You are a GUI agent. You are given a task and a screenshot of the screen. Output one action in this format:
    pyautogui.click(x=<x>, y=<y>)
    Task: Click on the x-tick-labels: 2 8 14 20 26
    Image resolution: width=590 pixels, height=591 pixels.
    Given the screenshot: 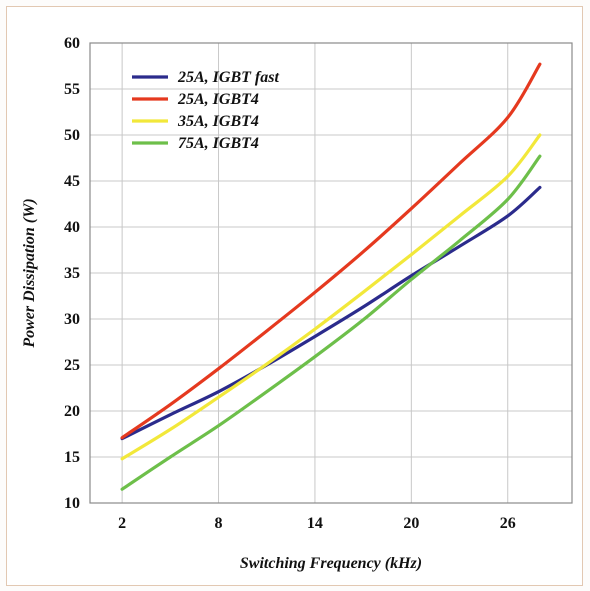 What is the action you would take?
    pyautogui.click(x=317, y=523)
    